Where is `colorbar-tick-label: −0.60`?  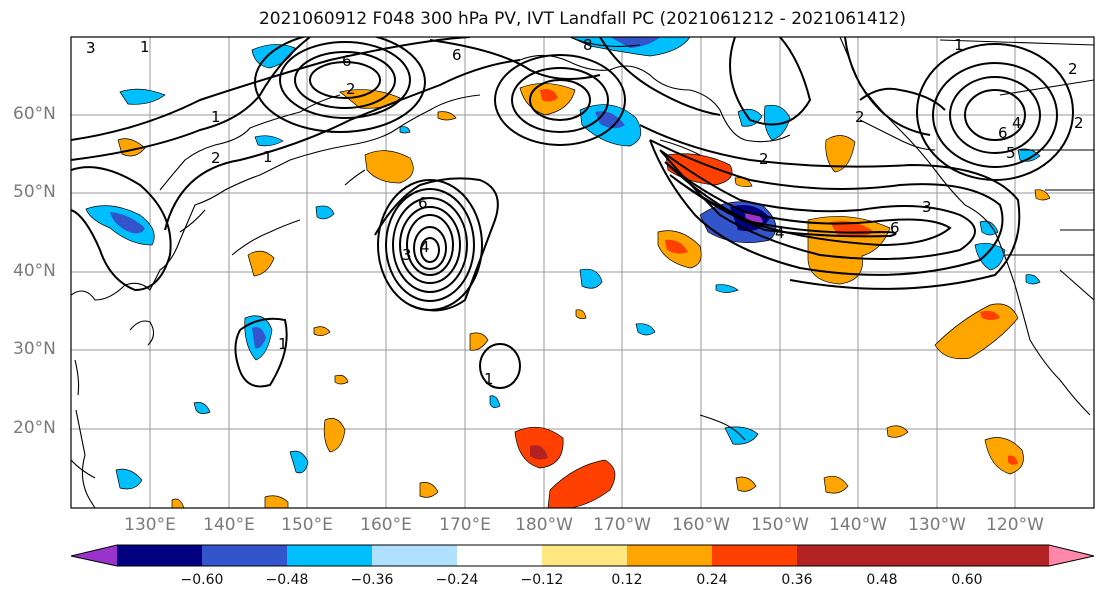
colorbar-tick-label: −0.60 is located at coordinates (202, 580).